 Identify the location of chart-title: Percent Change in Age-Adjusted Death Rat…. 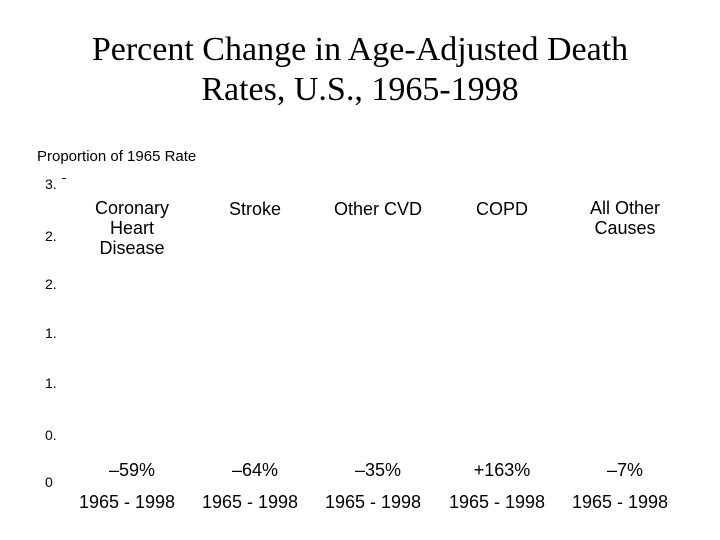
(360, 70).